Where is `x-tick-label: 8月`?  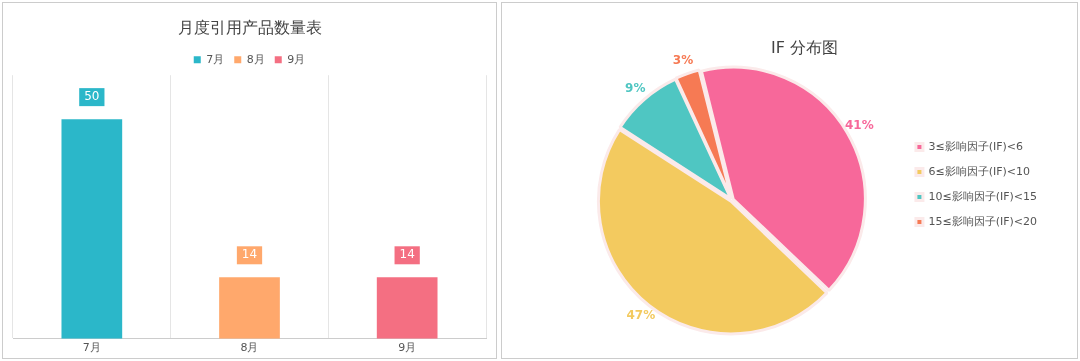
x-tick-label: 8月 is located at coordinates (249, 348).